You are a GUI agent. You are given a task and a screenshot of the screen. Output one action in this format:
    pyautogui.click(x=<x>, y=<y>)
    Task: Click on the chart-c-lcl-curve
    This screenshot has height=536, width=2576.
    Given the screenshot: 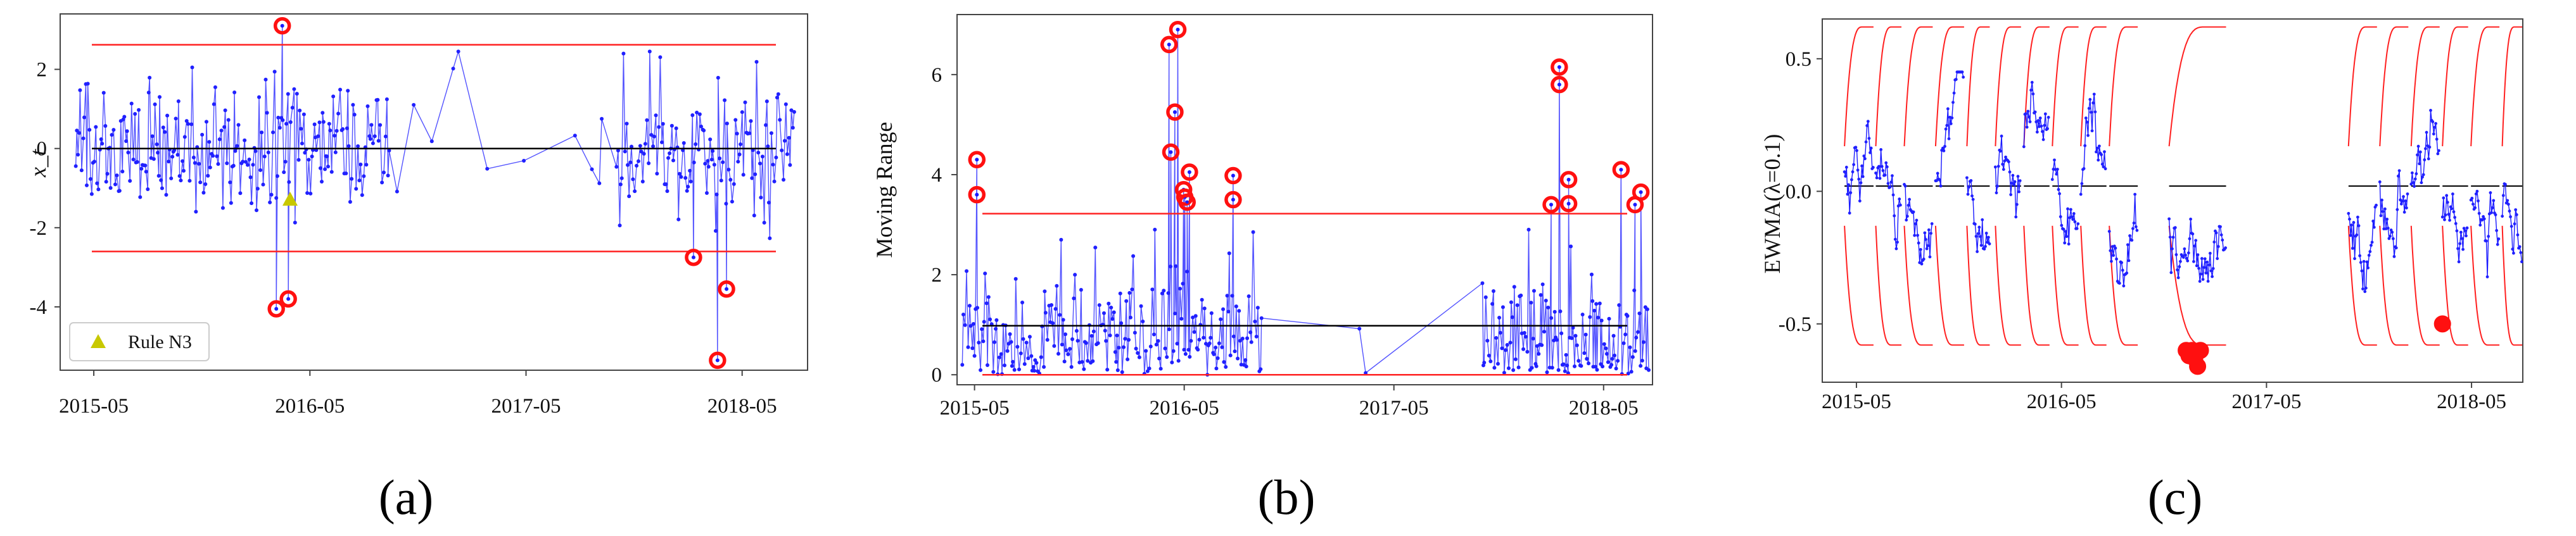 What is the action you would take?
    pyautogui.click(x=1918, y=286)
    